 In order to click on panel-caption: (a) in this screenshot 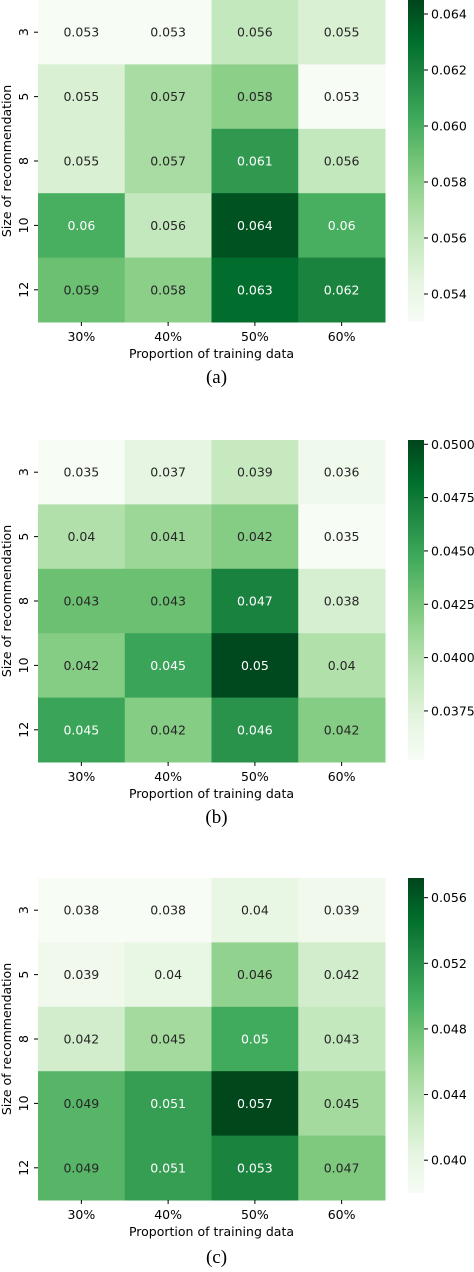, I will do `click(216, 377)`.